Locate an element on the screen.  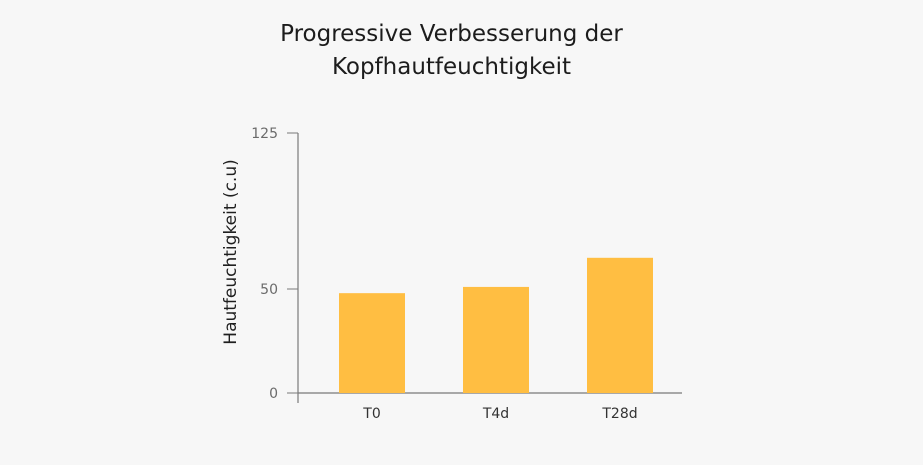
y-axis-title-group: Hautfeuchtigkeit (c.u) is located at coordinates (231, 251).